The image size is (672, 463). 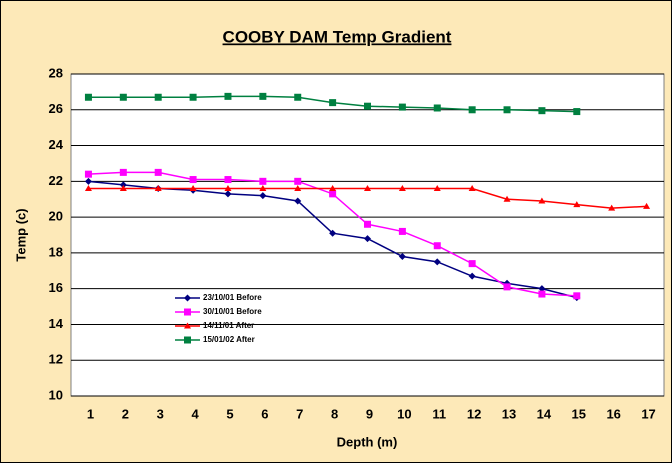 I want to click on x-tick-label: 6, so click(x=264, y=413).